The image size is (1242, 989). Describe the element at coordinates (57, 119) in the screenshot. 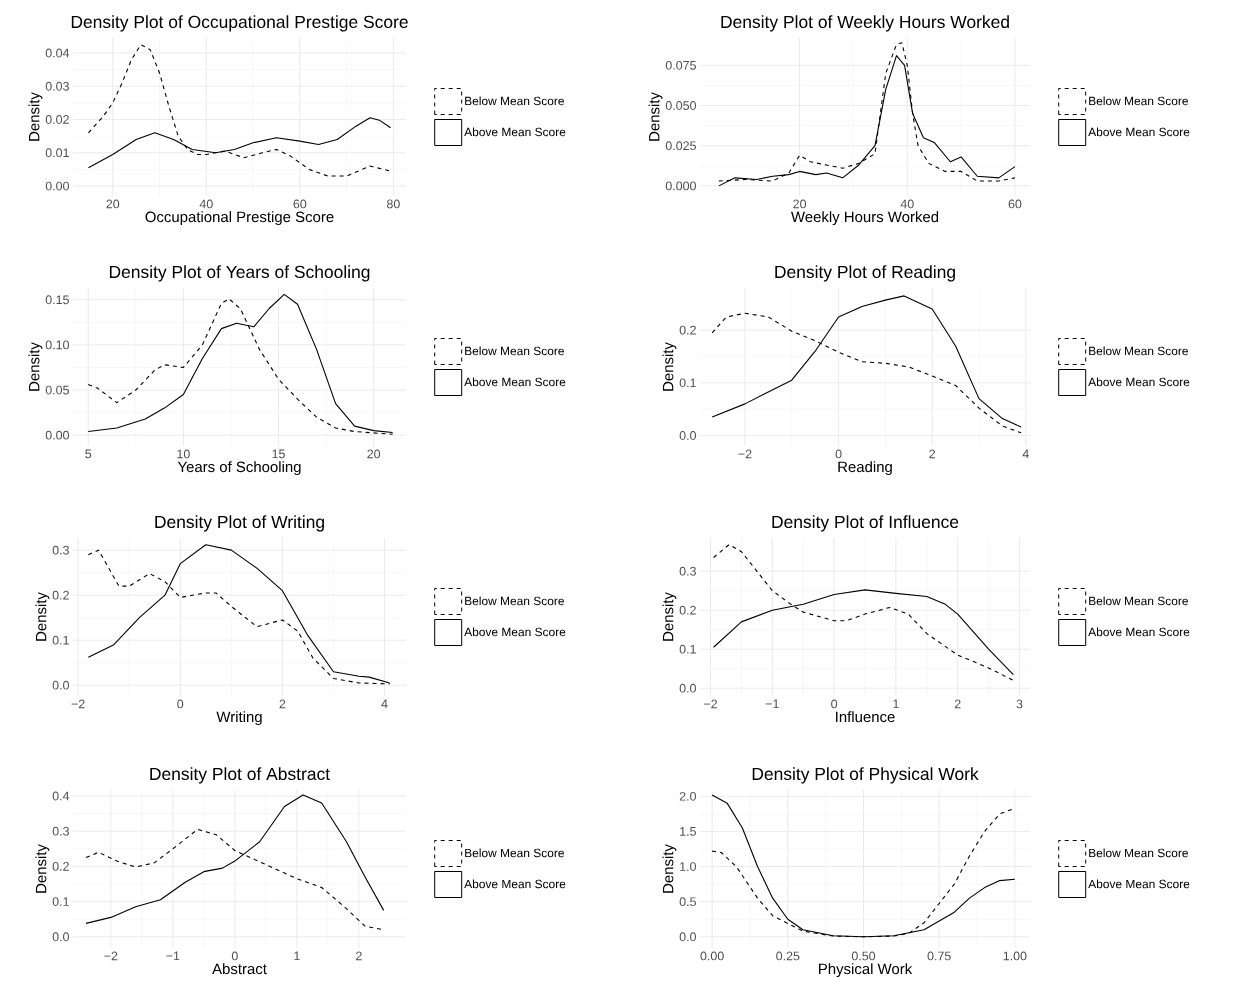

I see `y-tick-label: 0.02` at that location.